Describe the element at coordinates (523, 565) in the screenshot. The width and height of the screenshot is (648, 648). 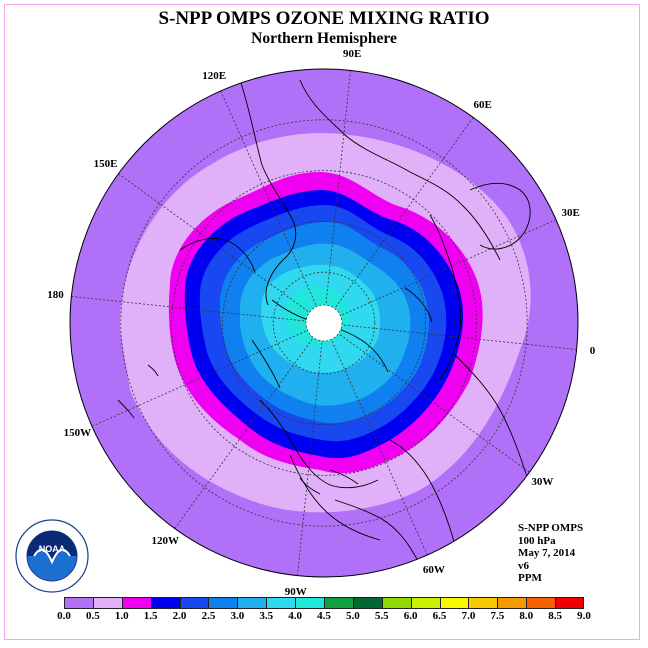
I see `info-version: v6` at that location.